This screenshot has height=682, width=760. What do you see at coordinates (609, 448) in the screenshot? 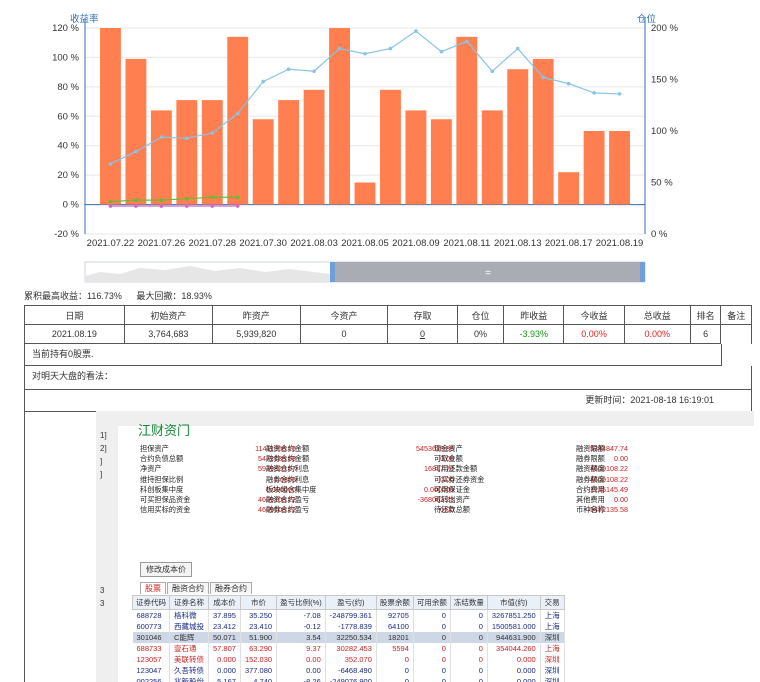
I see `account-field: 5344847.74` at bounding box center [609, 448].